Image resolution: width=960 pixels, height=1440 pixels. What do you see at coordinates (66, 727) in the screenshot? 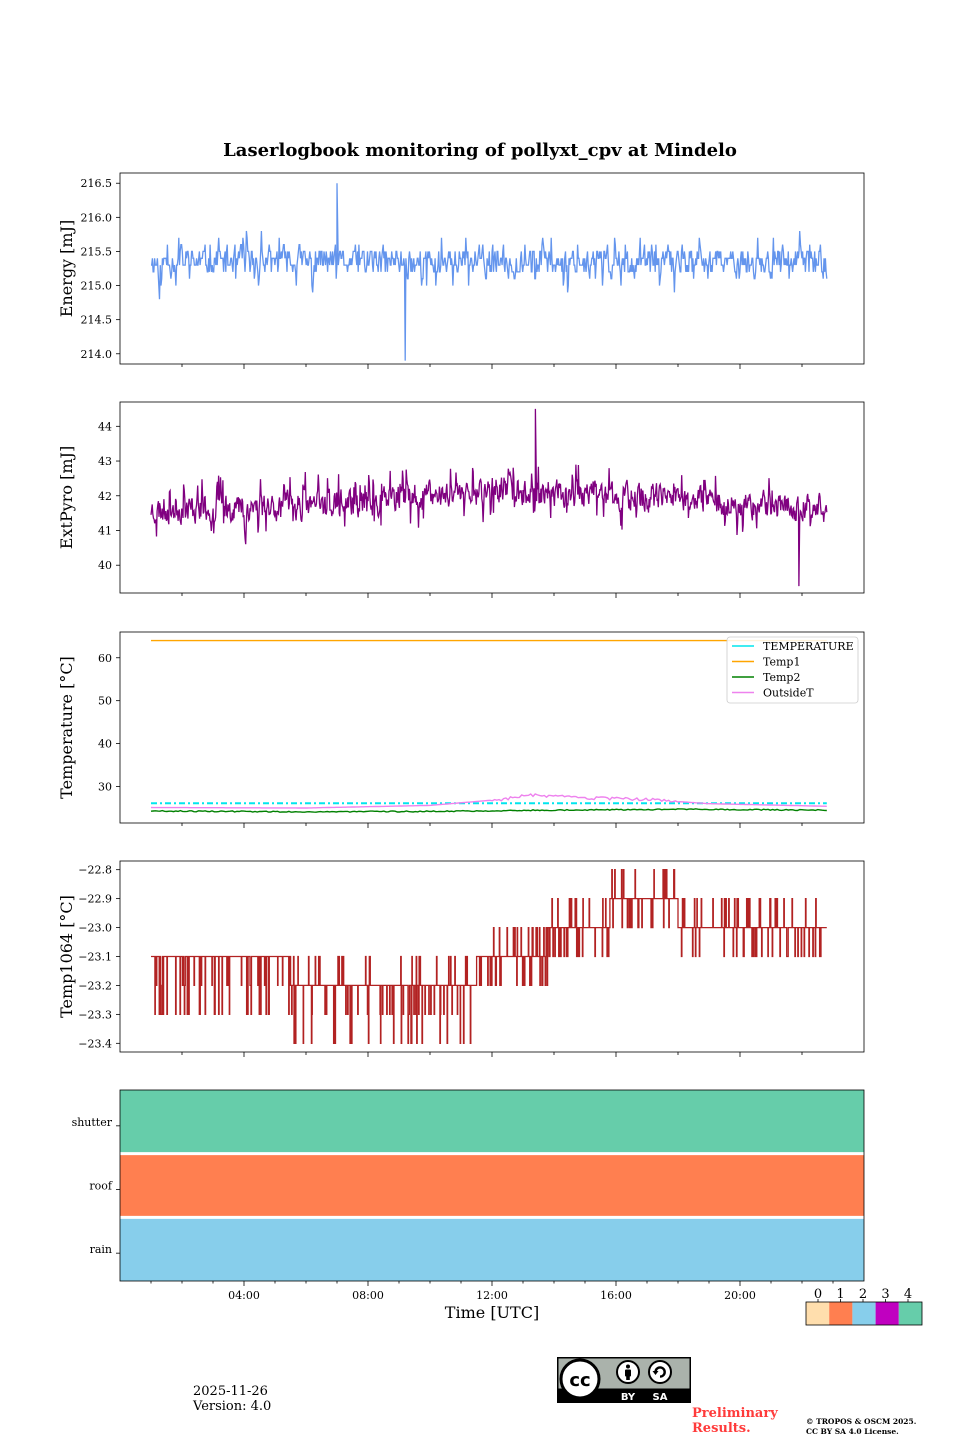
I see `temperature-ylabel: Temperature [°C]` at bounding box center [66, 727].